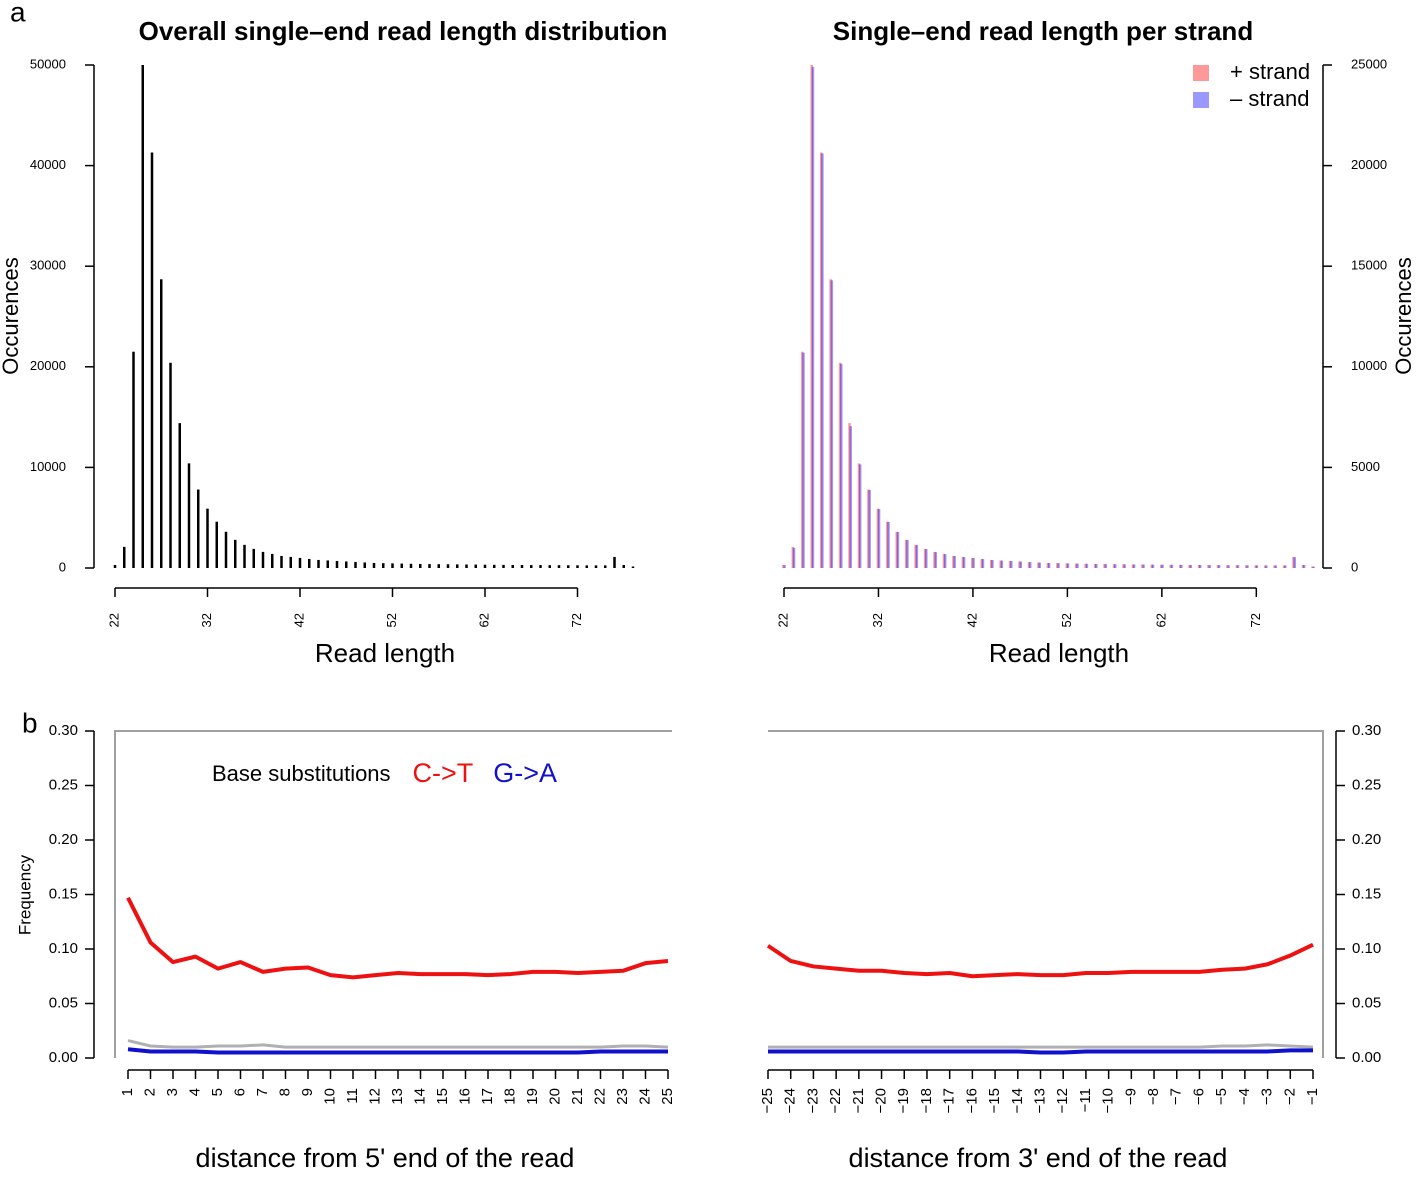  What do you see at coordinates (63, 1057) in the screenshot?
I see `y-tick-label: 0.00` at bounding box center [63, 1057].